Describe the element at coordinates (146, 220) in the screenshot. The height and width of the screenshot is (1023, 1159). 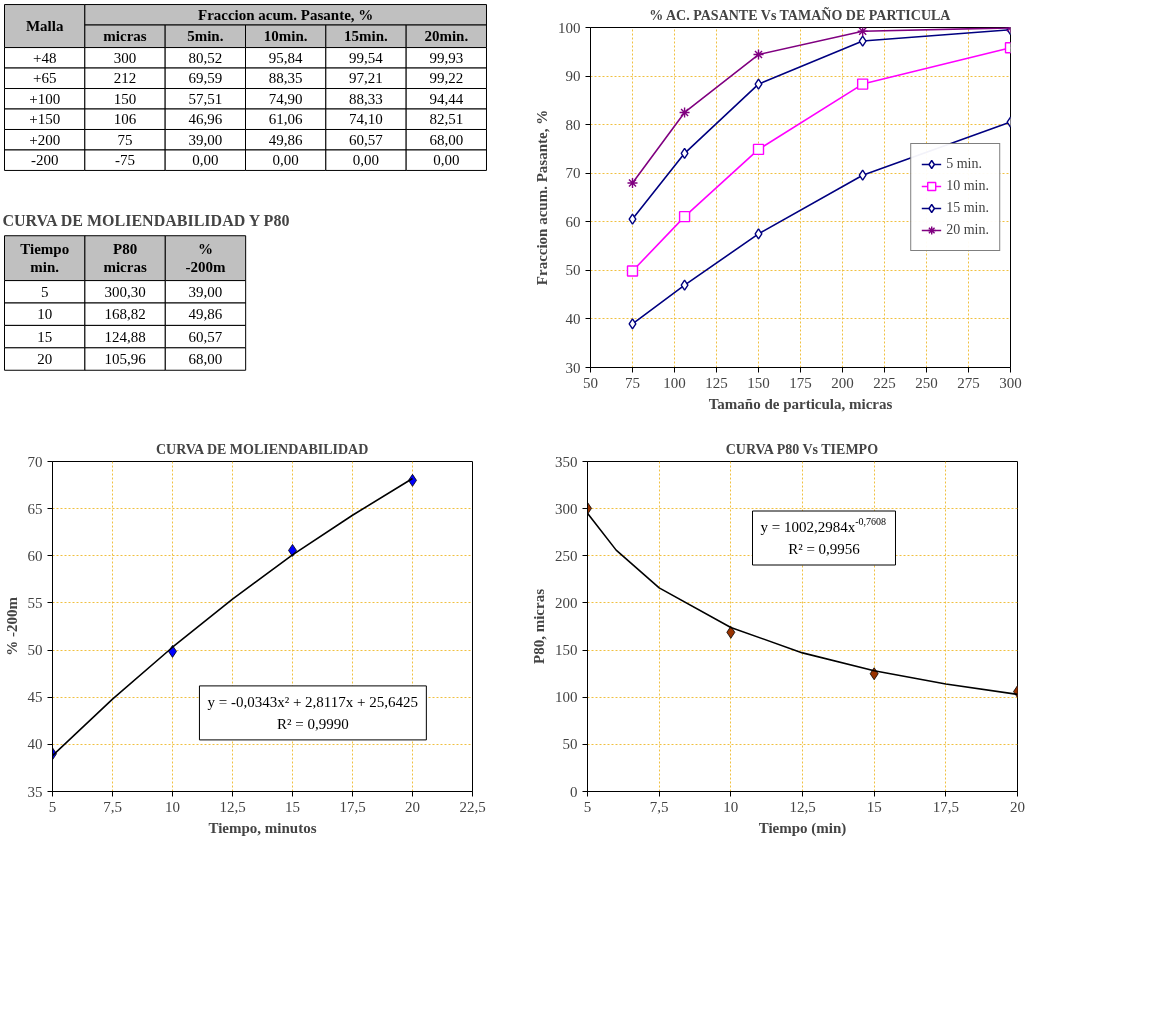
I see `chart-title: CURVA DE MOLIENDABILIDAD Y P80` at that location.